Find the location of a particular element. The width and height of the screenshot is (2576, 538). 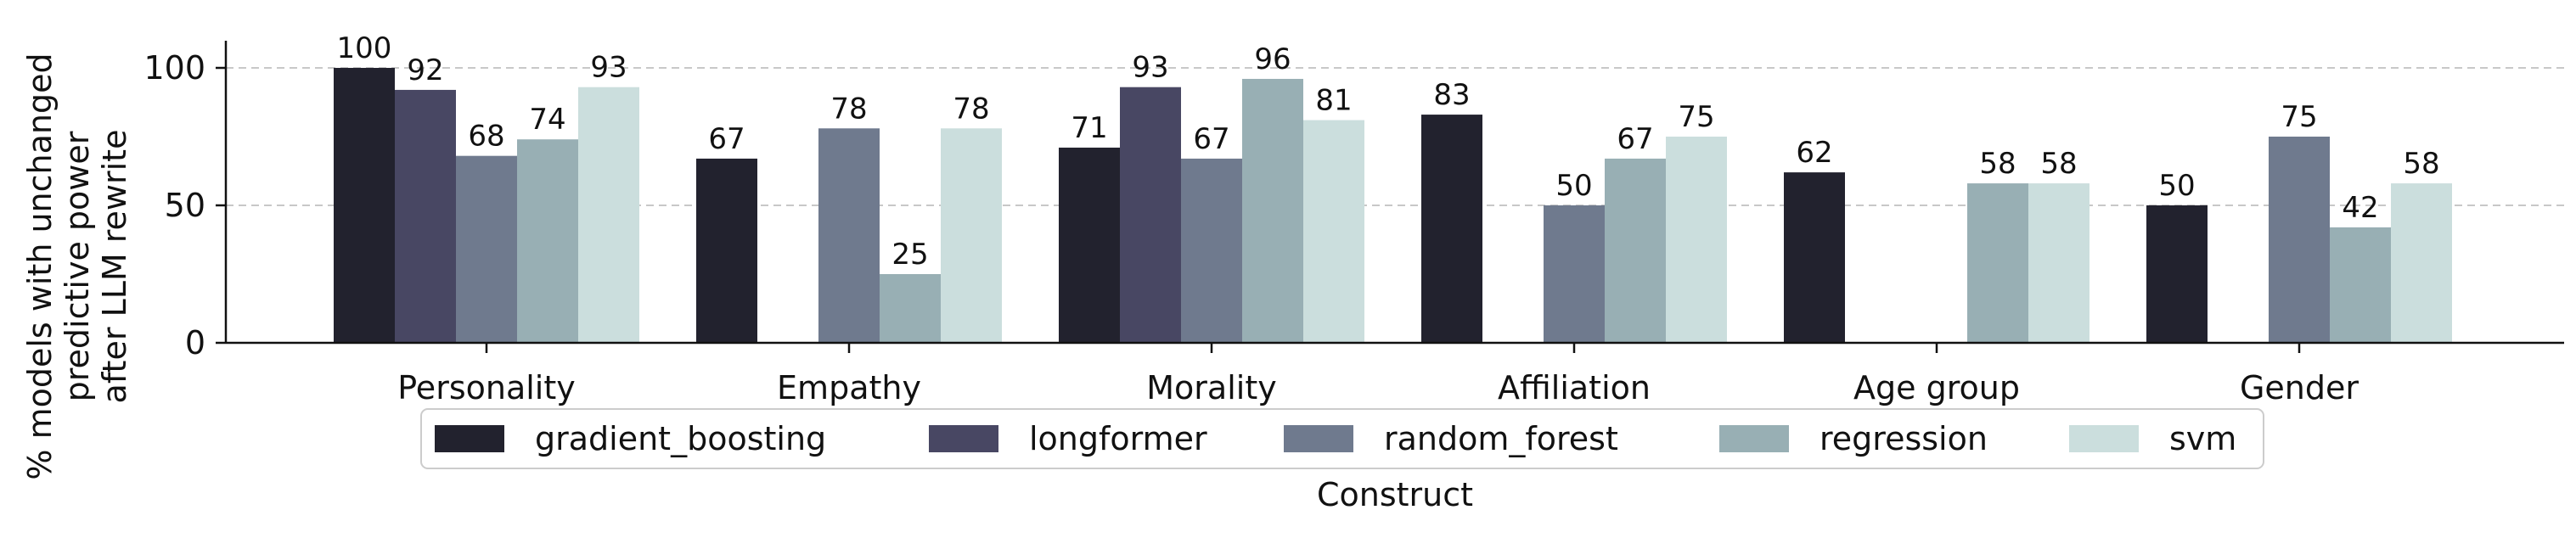

bar-svm-affiliation is located at coordinates (1696, 240).